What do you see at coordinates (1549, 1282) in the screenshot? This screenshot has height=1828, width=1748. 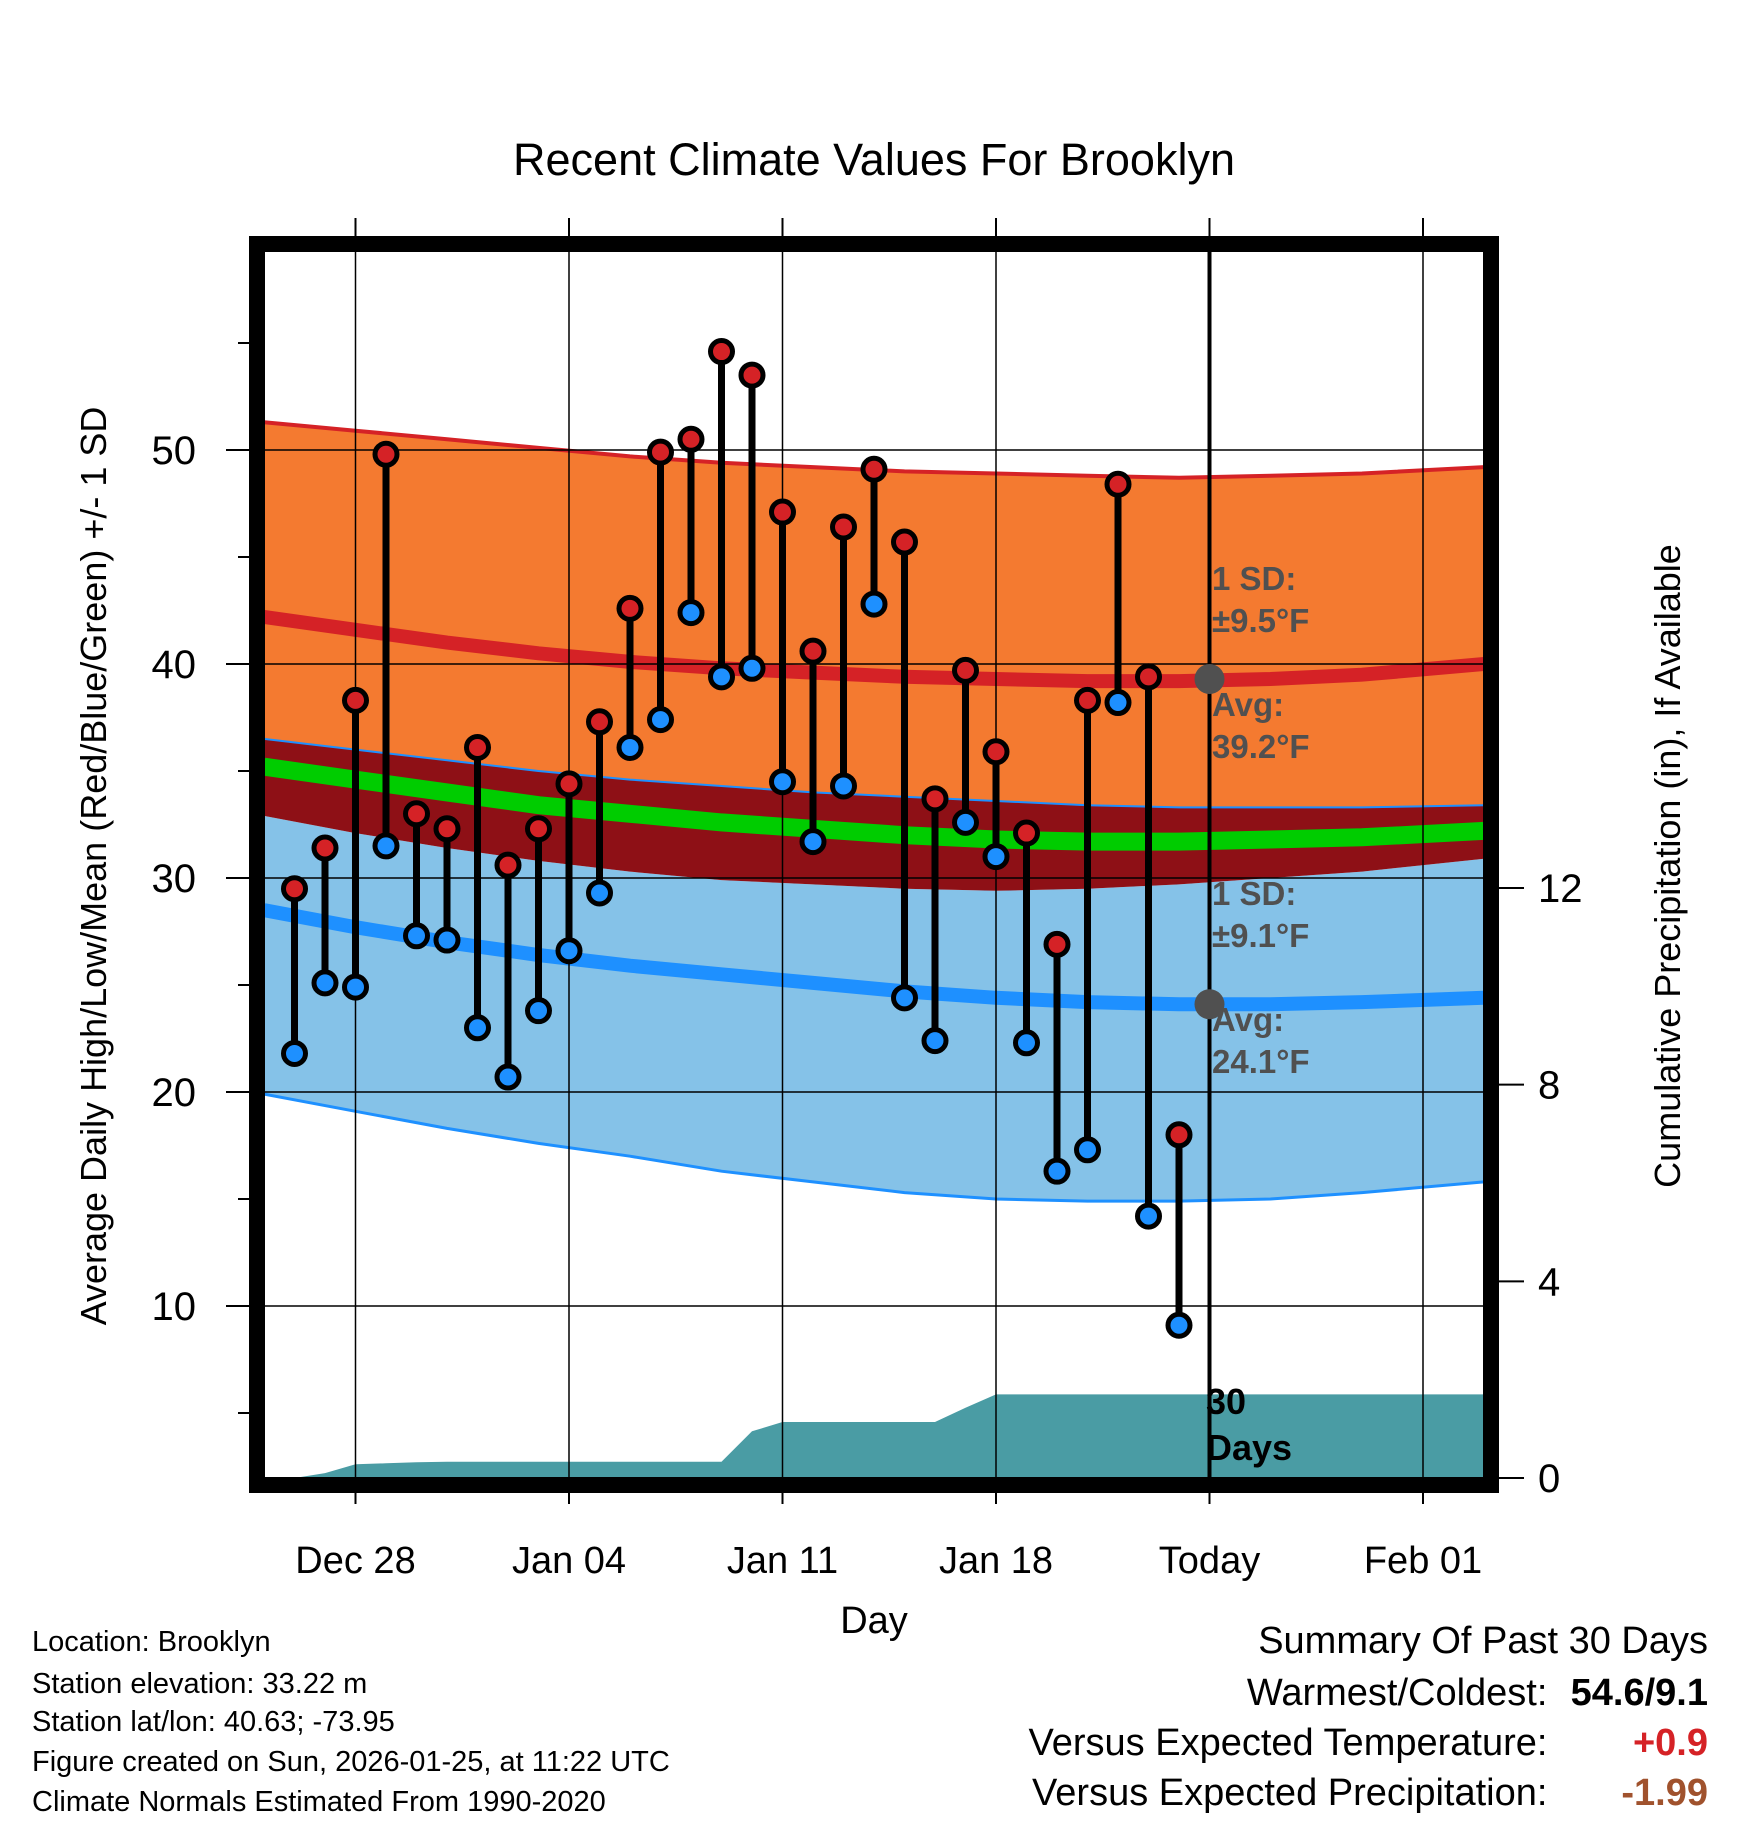 I see `y2-tick-label: 4` at bounding box center [1549, 1282].